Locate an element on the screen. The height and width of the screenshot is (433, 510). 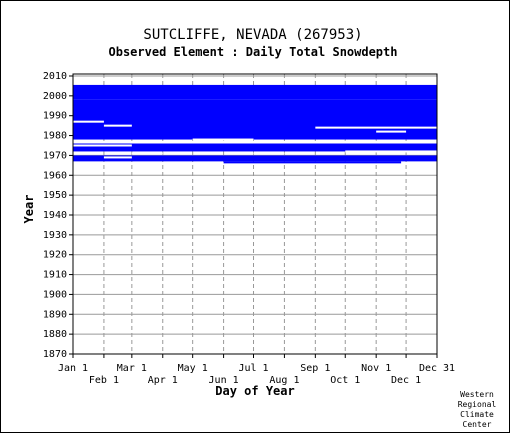
x-tick-label-bottom-4: Oct 1 is located at coordinates (345, 380).